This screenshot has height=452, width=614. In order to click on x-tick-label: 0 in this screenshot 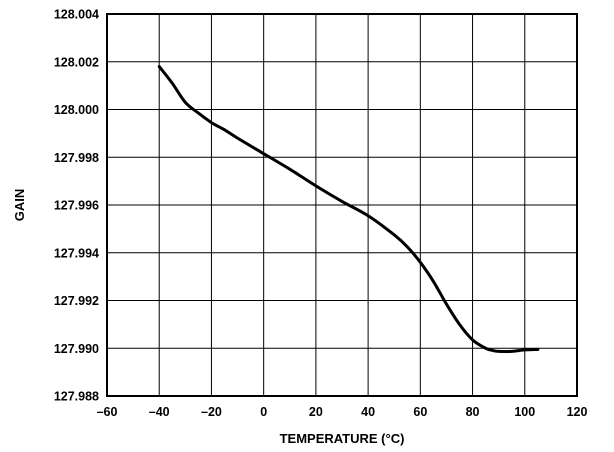, I will do `click(263, 412)`.